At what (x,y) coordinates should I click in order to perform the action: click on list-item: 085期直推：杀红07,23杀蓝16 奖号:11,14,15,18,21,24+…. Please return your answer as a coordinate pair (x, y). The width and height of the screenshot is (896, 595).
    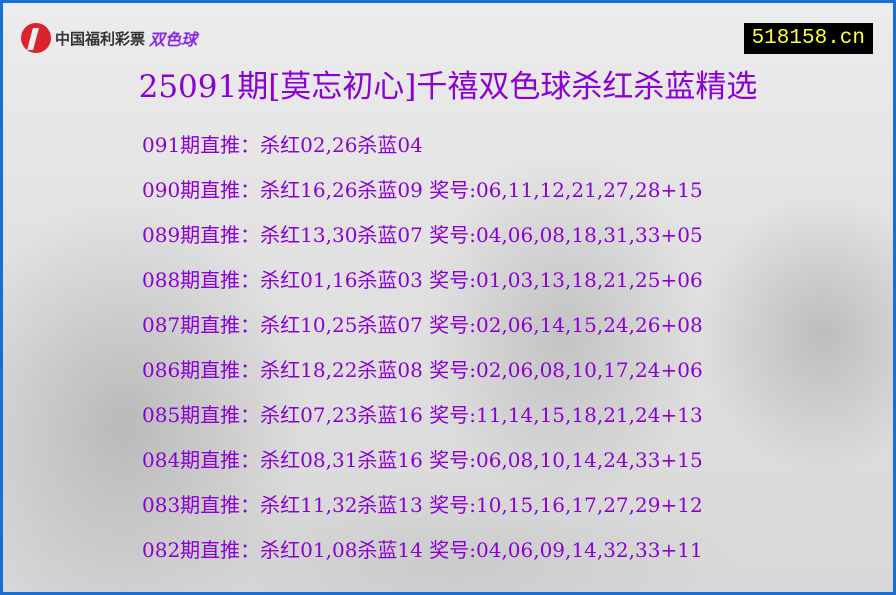
    Looking at the image, I should click on (422, 415).